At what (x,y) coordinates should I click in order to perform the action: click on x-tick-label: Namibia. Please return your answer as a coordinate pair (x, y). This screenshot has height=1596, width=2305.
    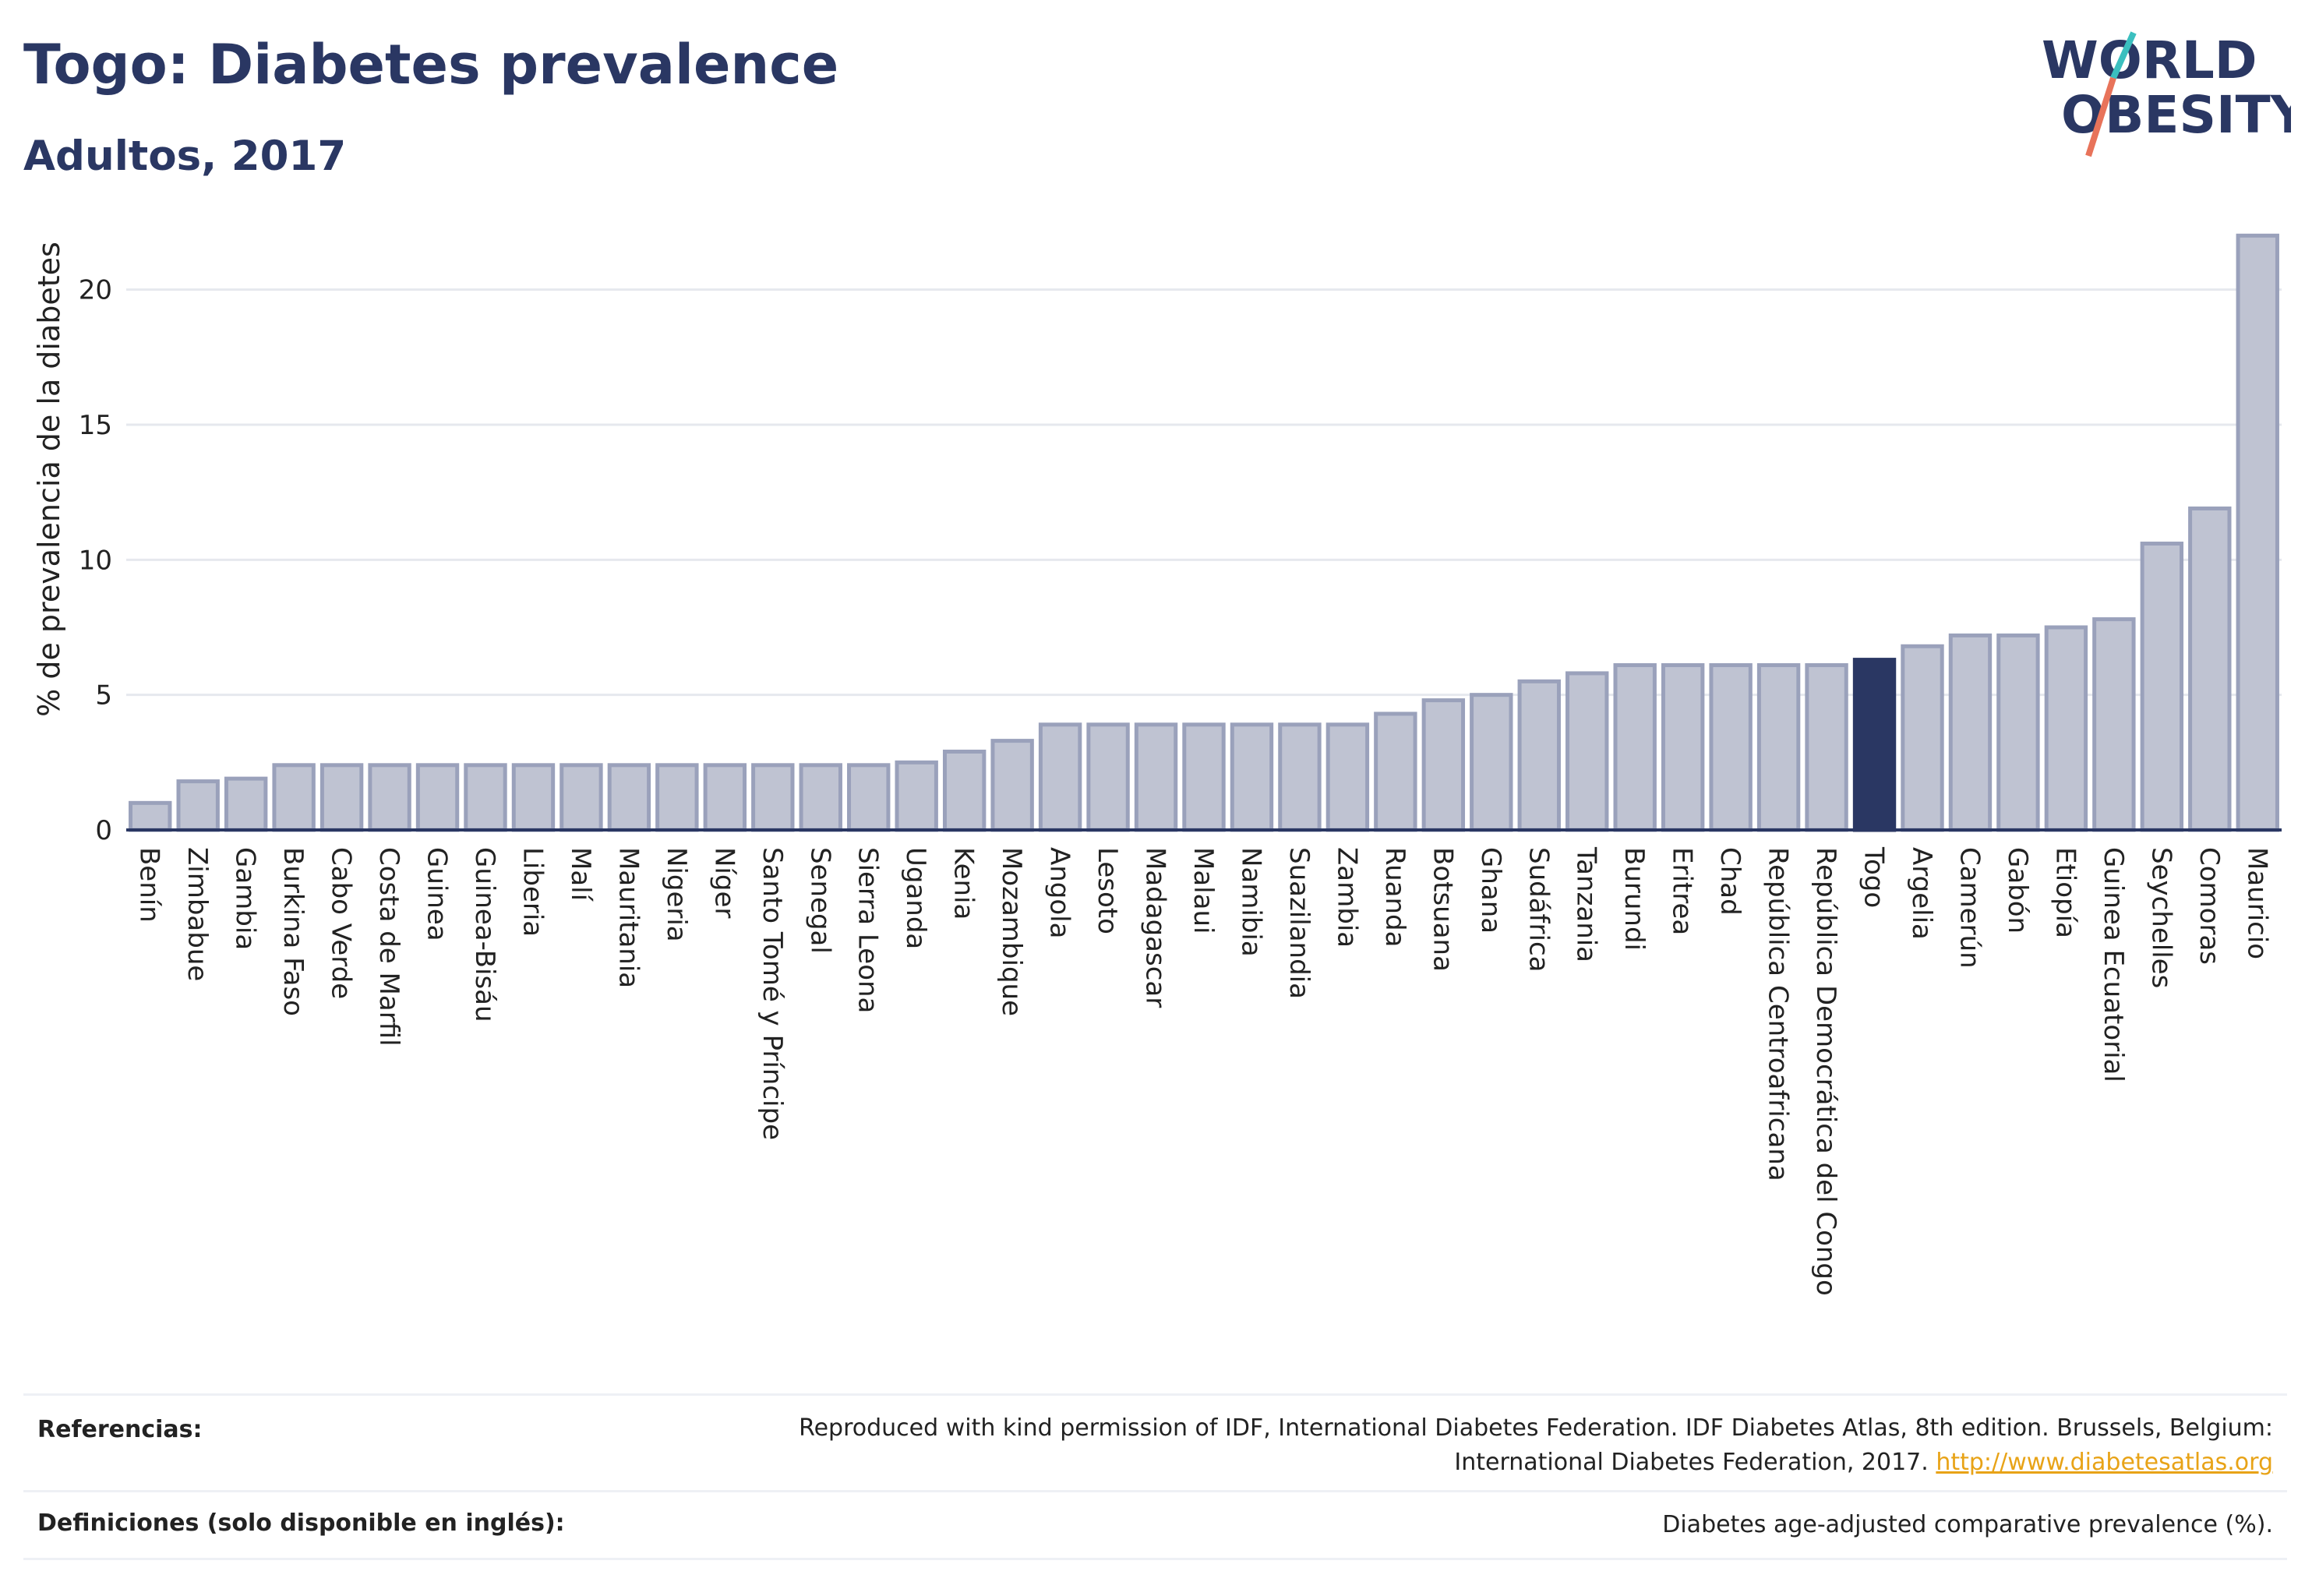
    Looking at the image, I should click on (1250, 902).